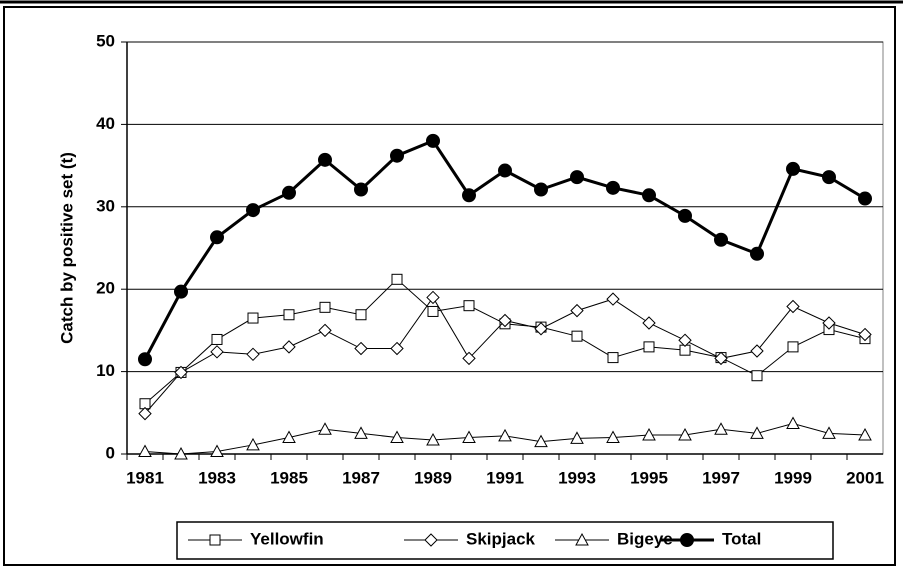  What do you see at coordinates (433, 477) in the screenshot?
I see `x-tick-label: 1989` at bounding box center [433, 477].